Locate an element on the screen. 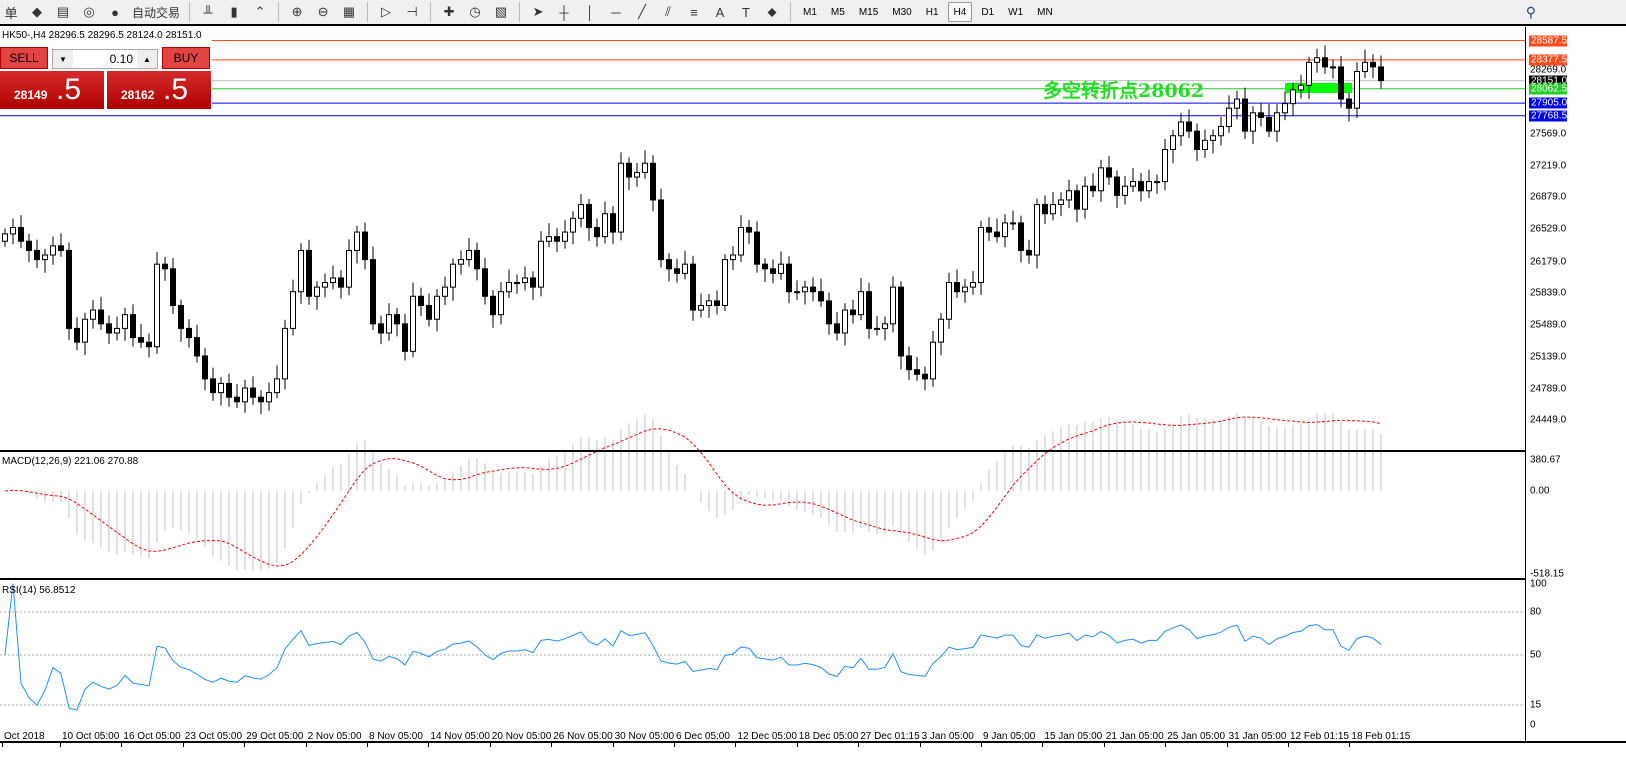 This screenshot has height=775, width=1626. buy-button: 28162 .5 is located at coordinates (159, 90).